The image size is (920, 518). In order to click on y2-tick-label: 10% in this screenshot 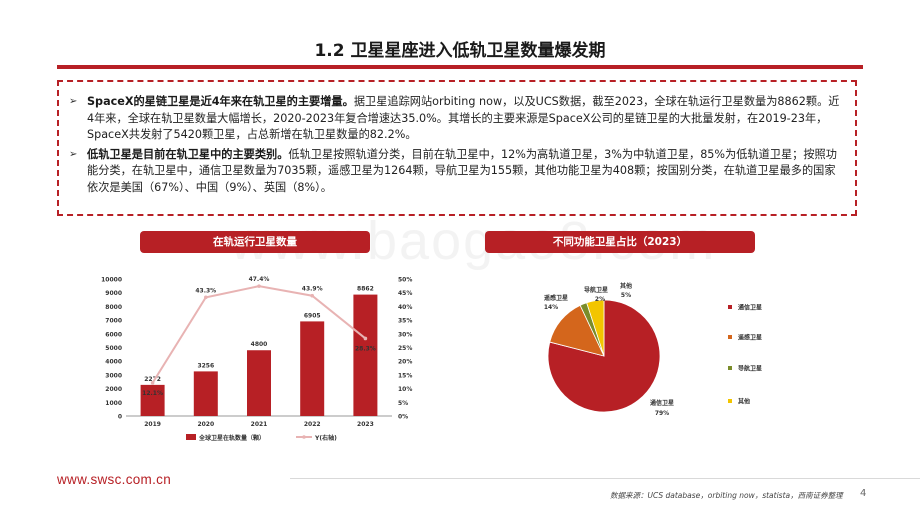, I will do `click(405, 389)`.